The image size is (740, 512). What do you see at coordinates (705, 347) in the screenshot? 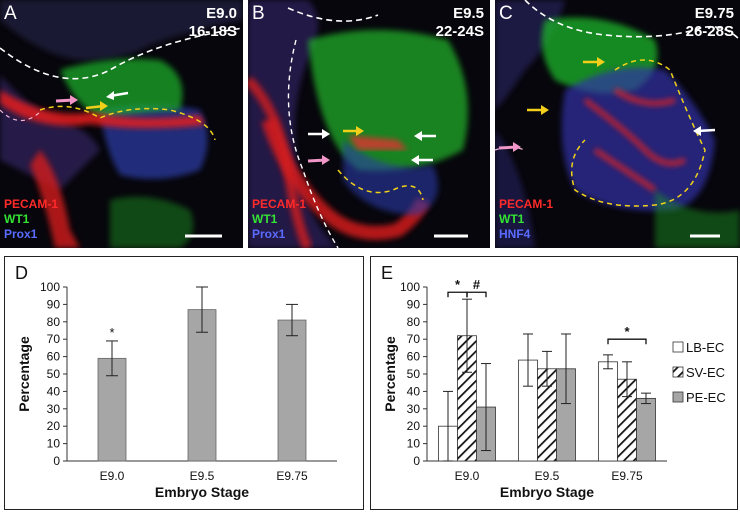
I see `legend-label: LB-EC` at bounding box center [705, 347].